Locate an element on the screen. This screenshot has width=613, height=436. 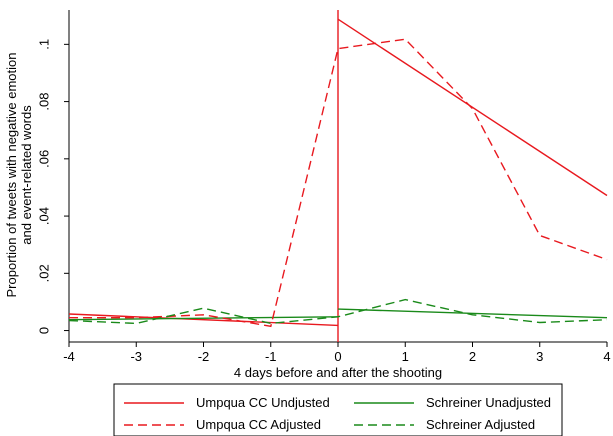
x-tick-label: 1 is located at coordinates (405, 356).